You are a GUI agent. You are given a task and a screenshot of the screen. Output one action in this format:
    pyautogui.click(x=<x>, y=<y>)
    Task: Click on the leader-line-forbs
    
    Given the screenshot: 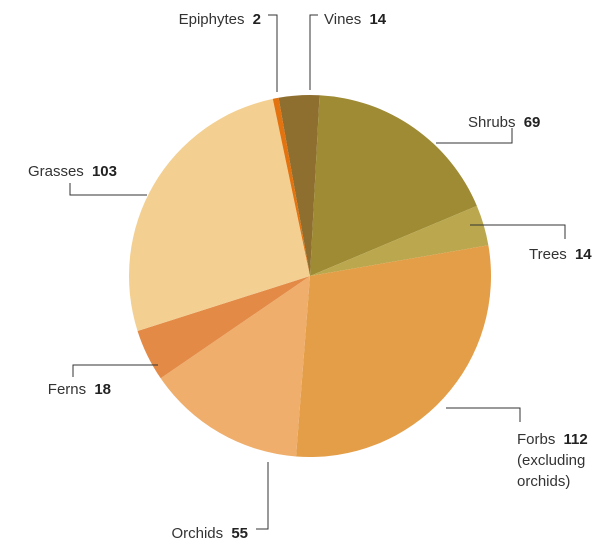 What is the action you would take?
    pyautogui.click(x=483, y=414)
    